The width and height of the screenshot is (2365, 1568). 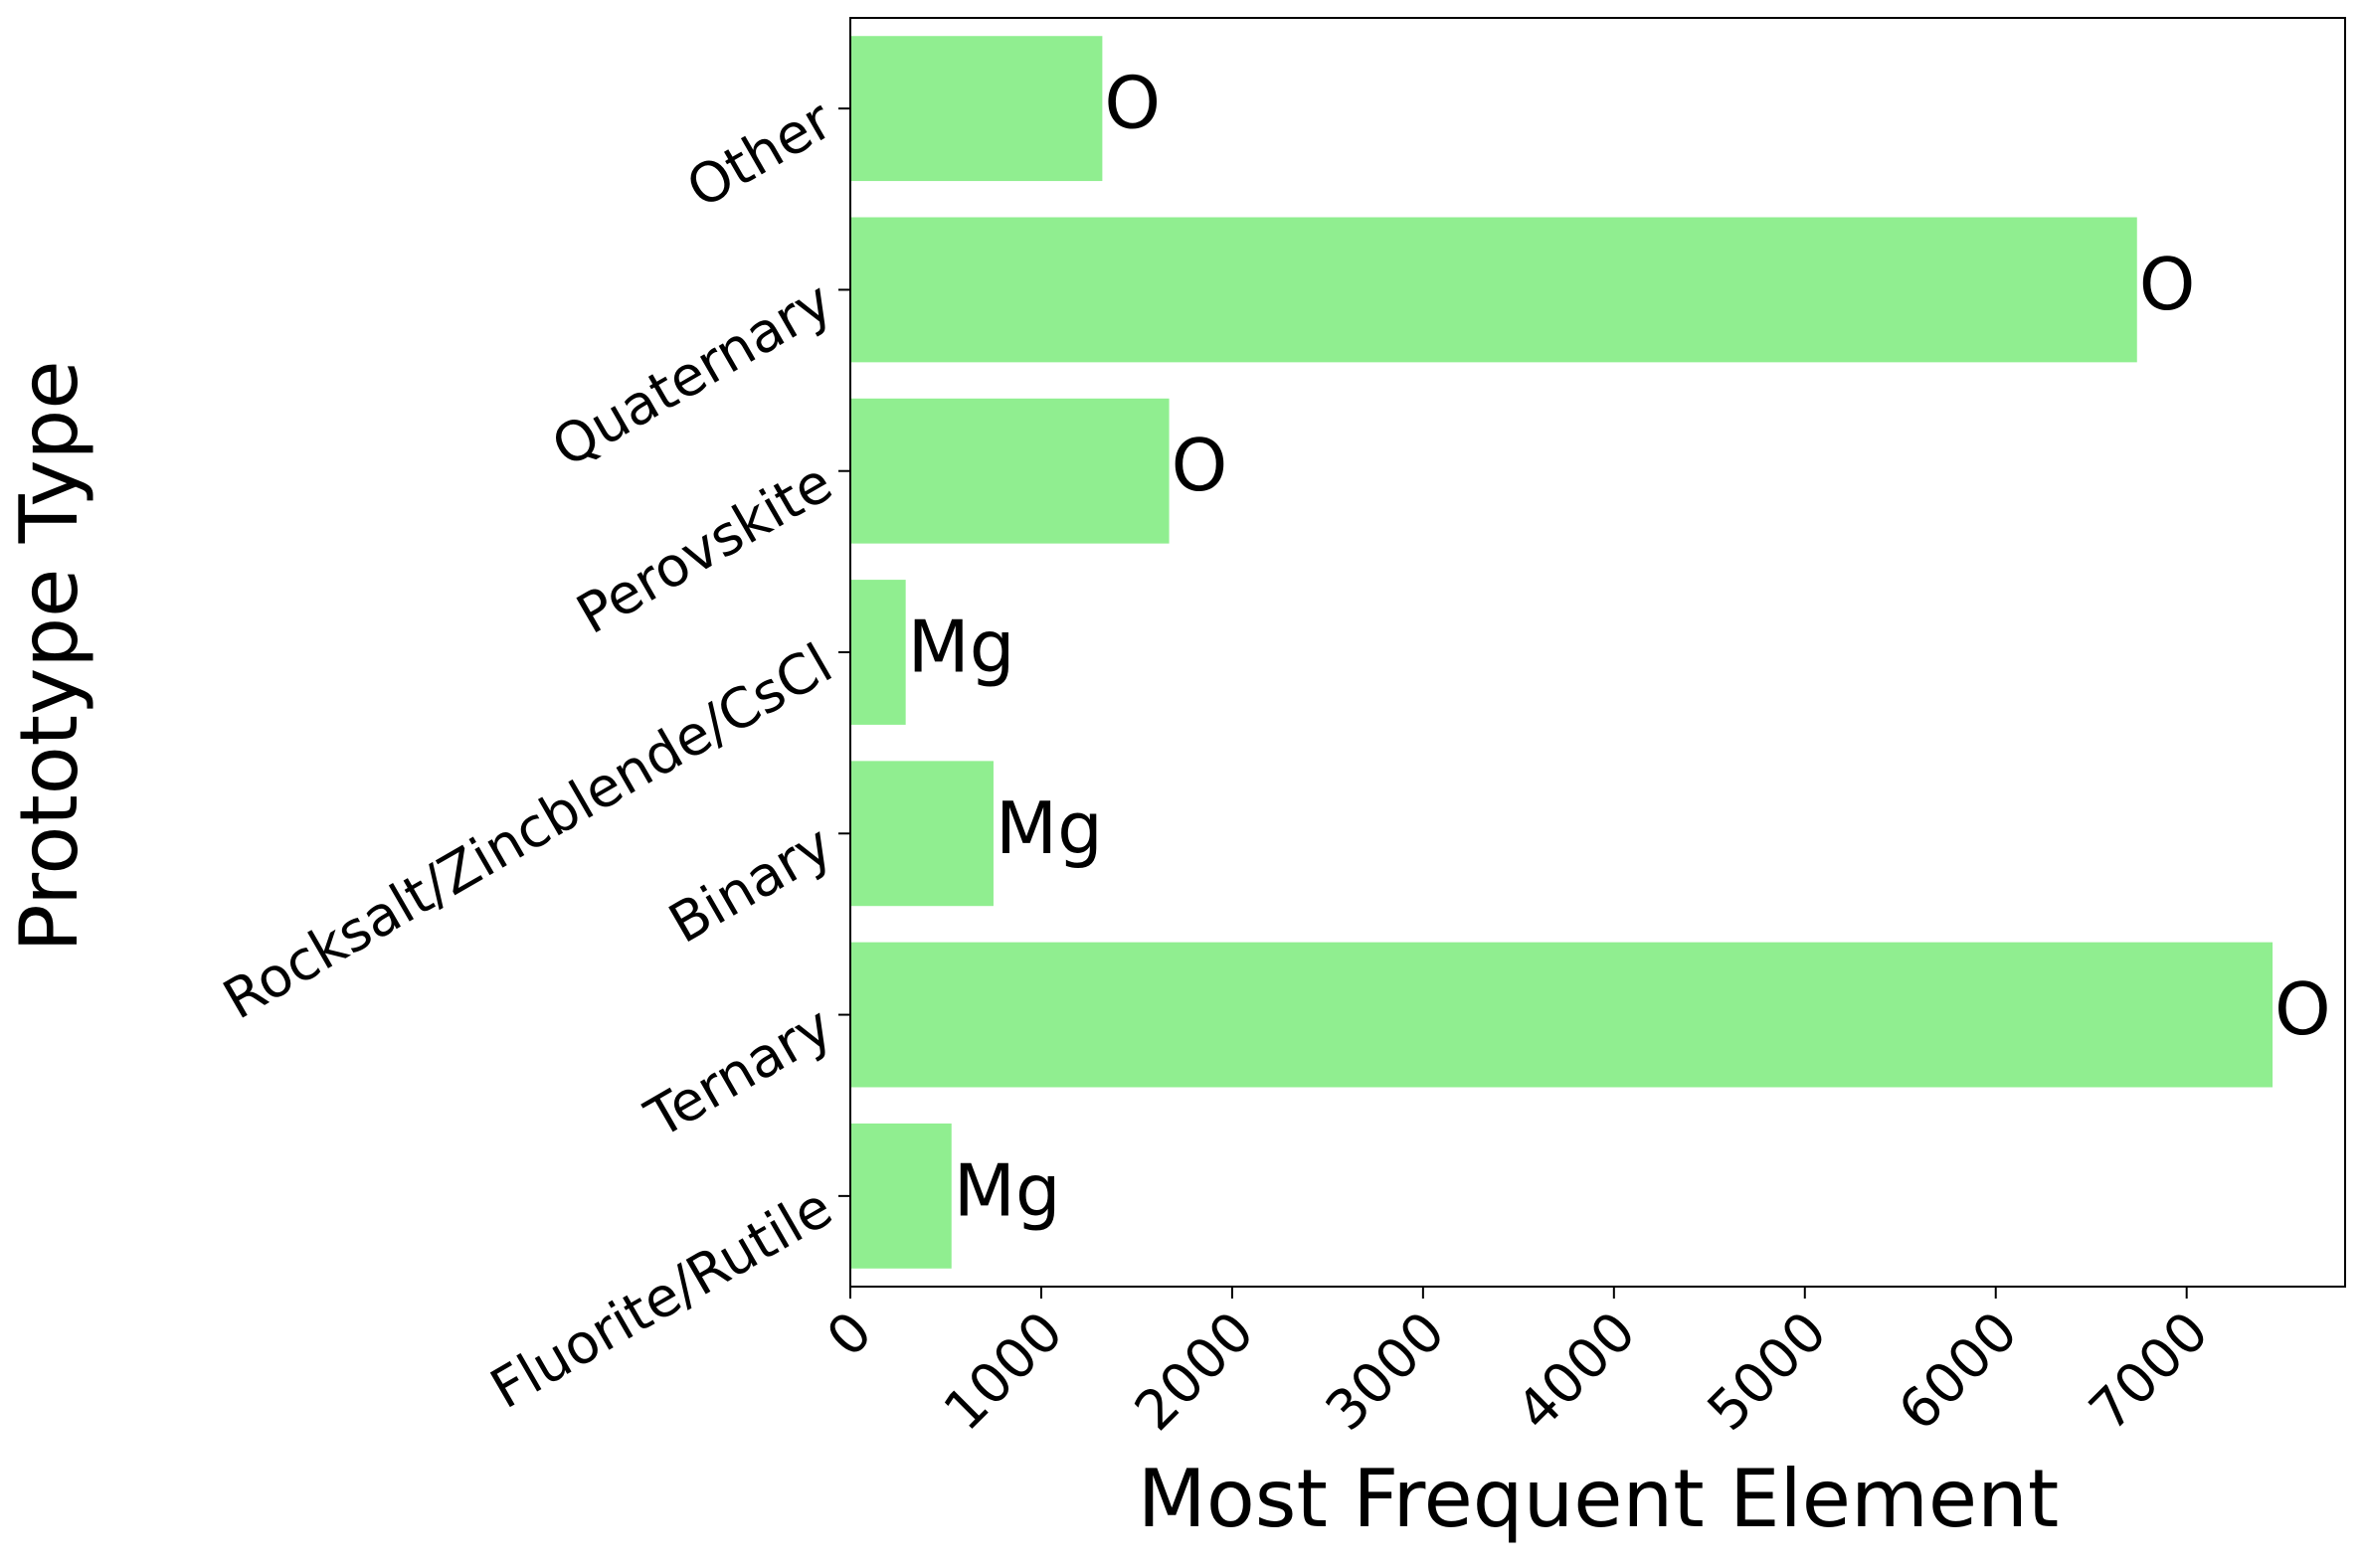 What do you see at coordinates (1385, 1372) in the screenshot?
I see `x-tick-label: 3000` at bounding box center [1385, 1372].